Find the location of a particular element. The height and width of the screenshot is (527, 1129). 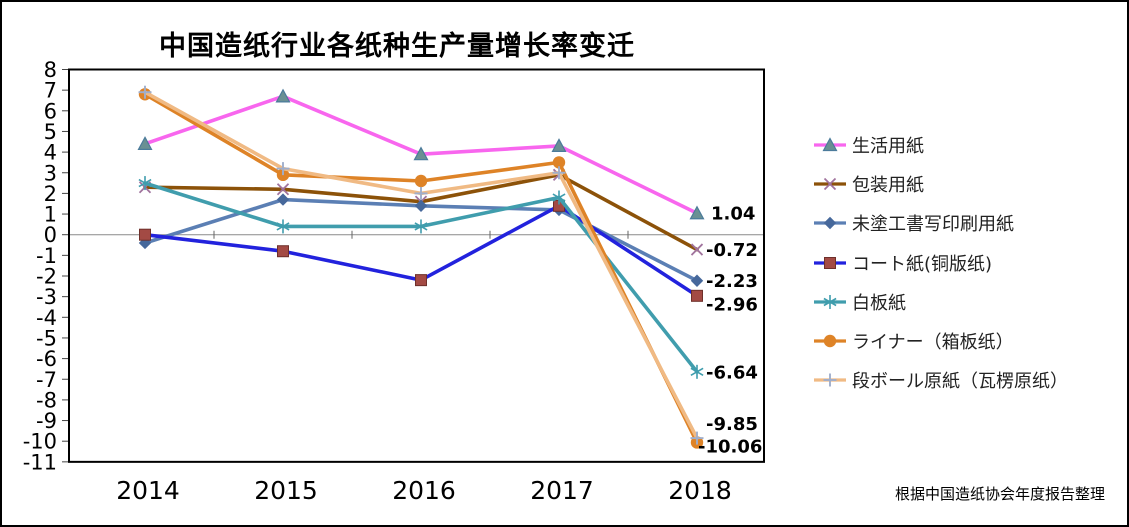

legend-item-6: 段ボール原紙（瓦楞原纸） is located at coordinates (940, 380).